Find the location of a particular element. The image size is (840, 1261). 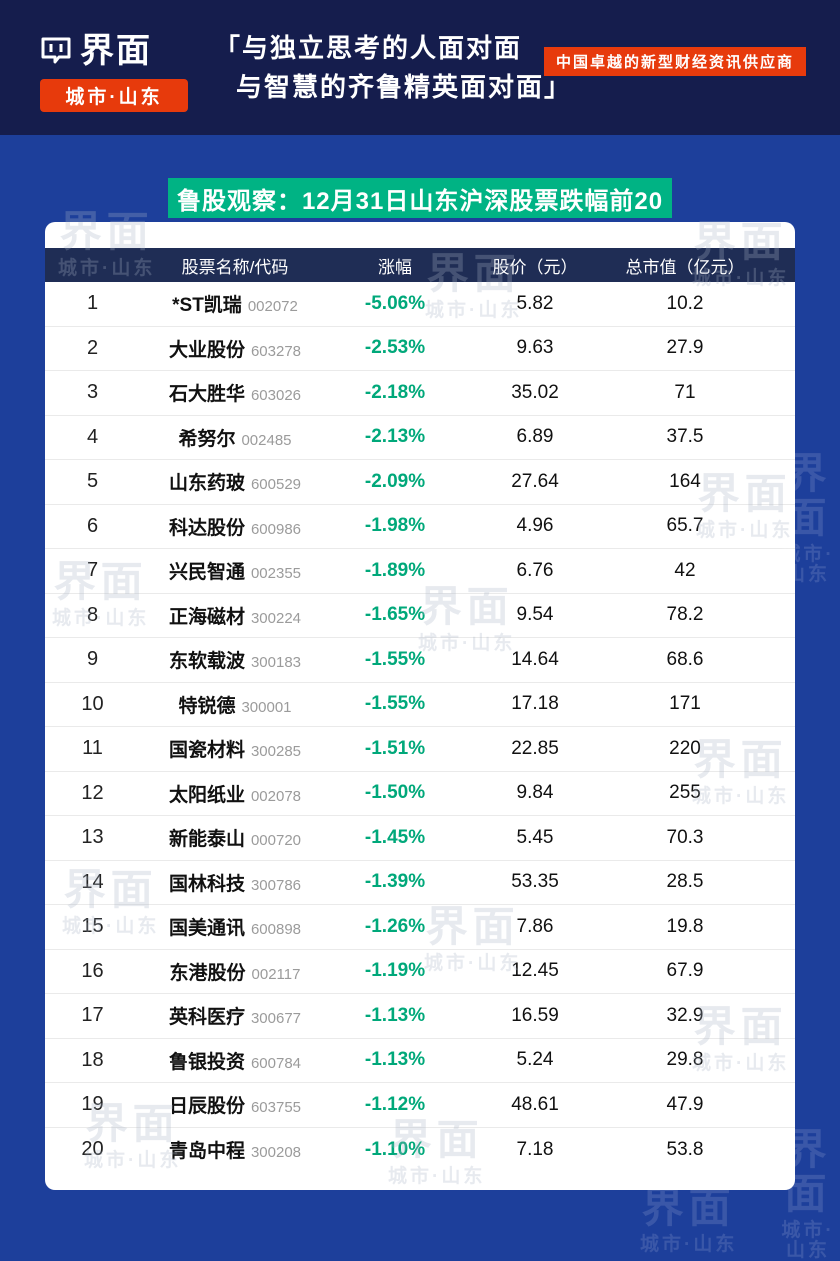

stock-name: 正海磁材 is located at coordinates (206, 617).